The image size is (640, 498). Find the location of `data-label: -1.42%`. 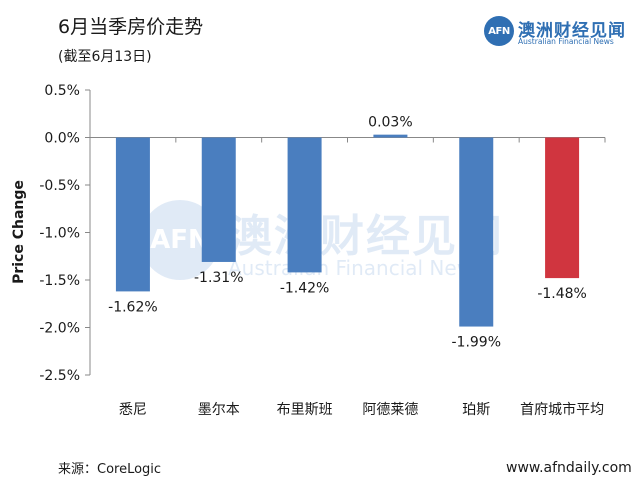

data-label: -1.42% is located at coordinates (305, 288).